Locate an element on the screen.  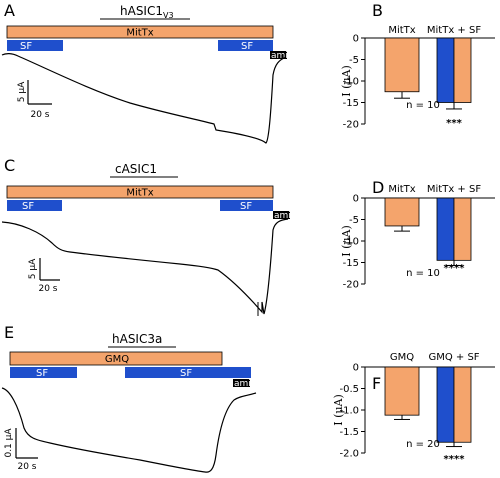
mittx-bar-label-a: MitTx is located at coordinates (139, 33).